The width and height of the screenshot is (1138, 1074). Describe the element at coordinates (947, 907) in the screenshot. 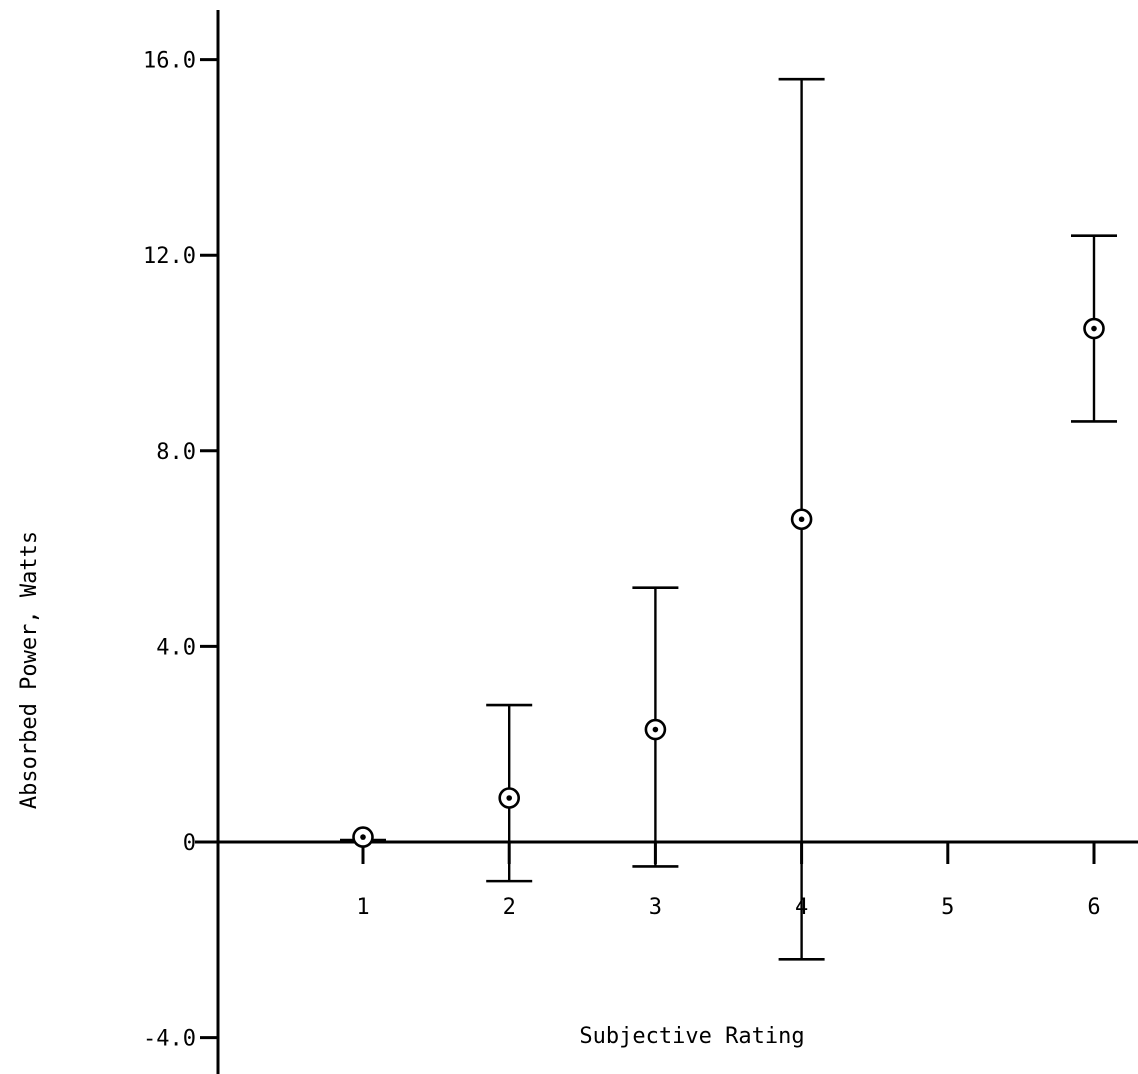

I see `x-tick-label: 5` at that location.